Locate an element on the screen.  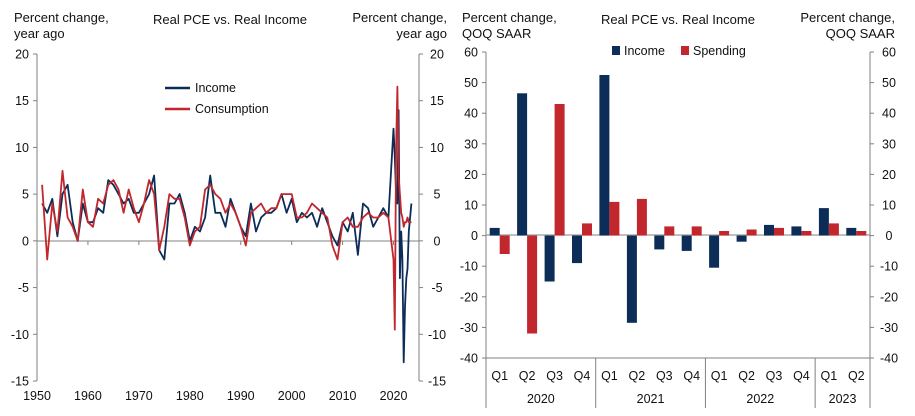
left-xtick-label: 2020 is located at coordinates (394, 396).